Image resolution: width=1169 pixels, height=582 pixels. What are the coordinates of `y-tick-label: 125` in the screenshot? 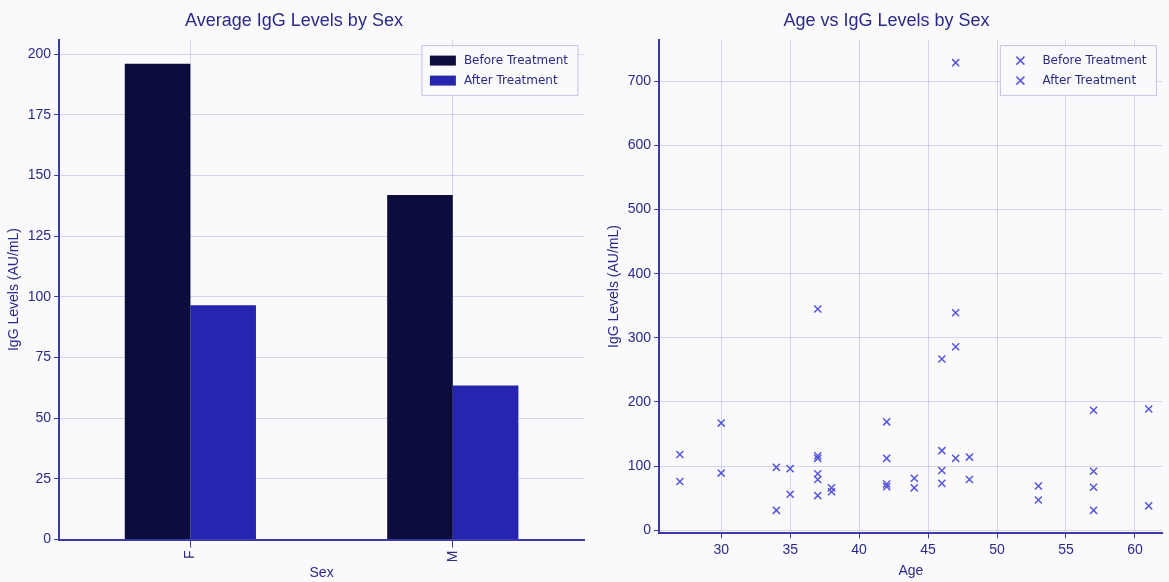 It's located at (39, 235).